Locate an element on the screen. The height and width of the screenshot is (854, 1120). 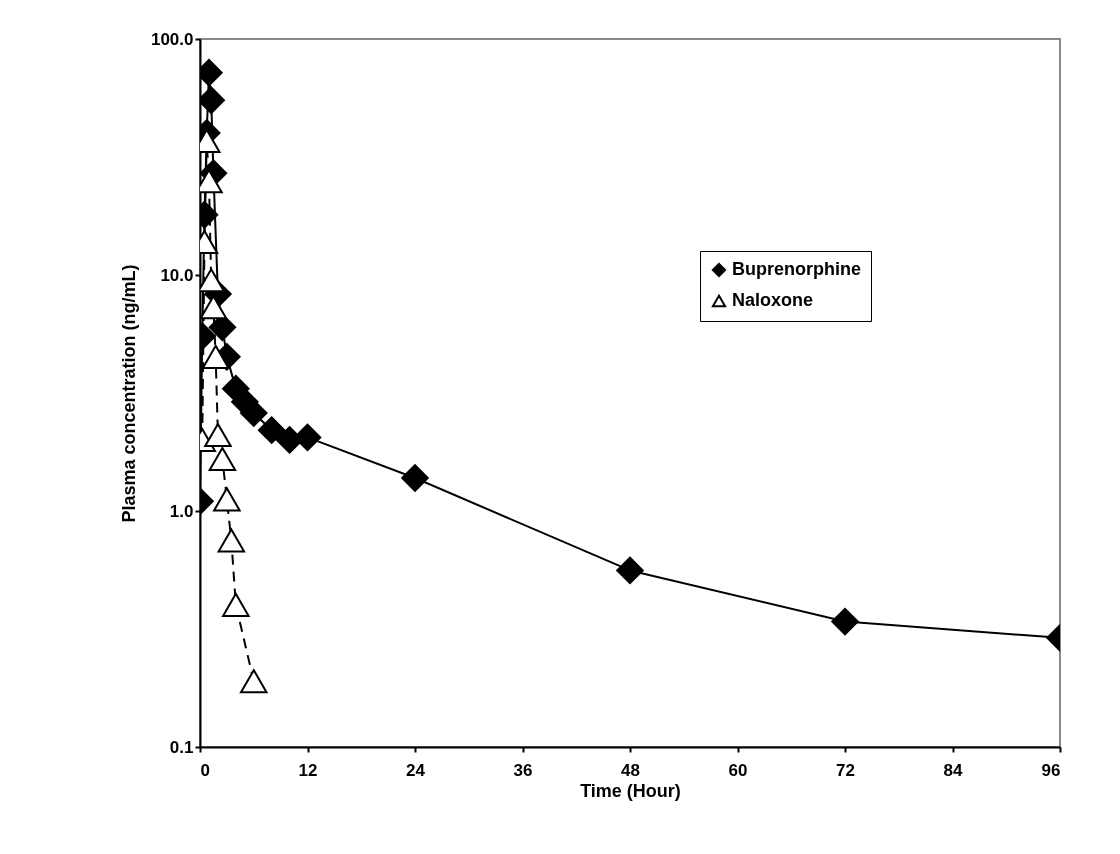
y-tick-label: 100.0 is located at coordinates (172, 39).